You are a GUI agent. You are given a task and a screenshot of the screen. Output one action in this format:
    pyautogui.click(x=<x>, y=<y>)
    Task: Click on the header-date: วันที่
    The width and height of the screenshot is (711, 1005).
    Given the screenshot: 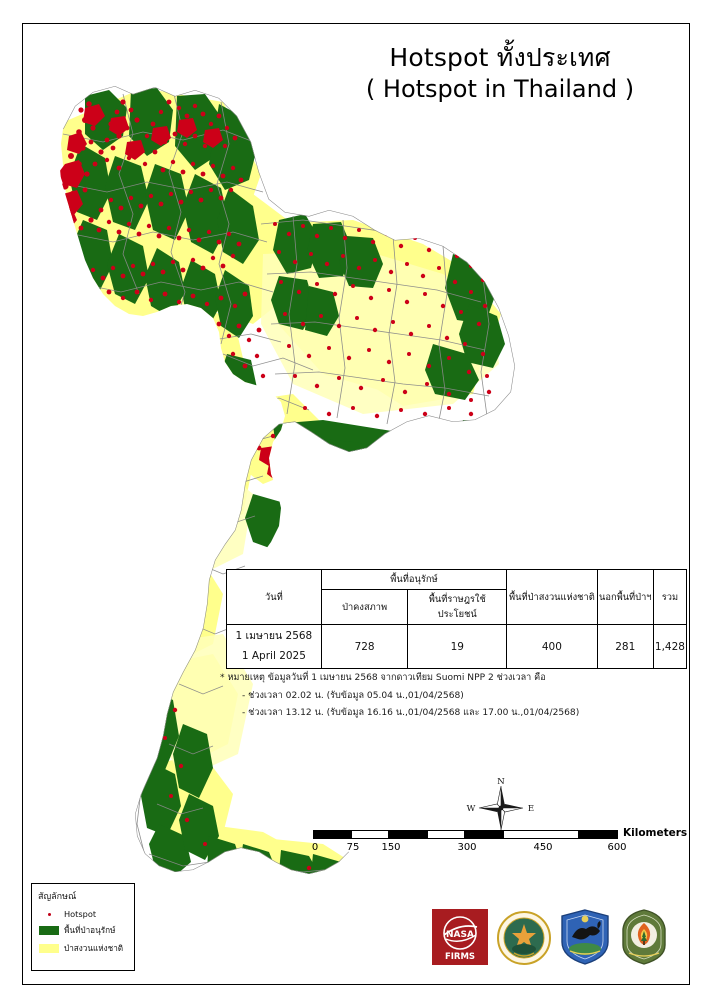 What is the action you would take?
    pyautogui.click(x=274, y=597)
    